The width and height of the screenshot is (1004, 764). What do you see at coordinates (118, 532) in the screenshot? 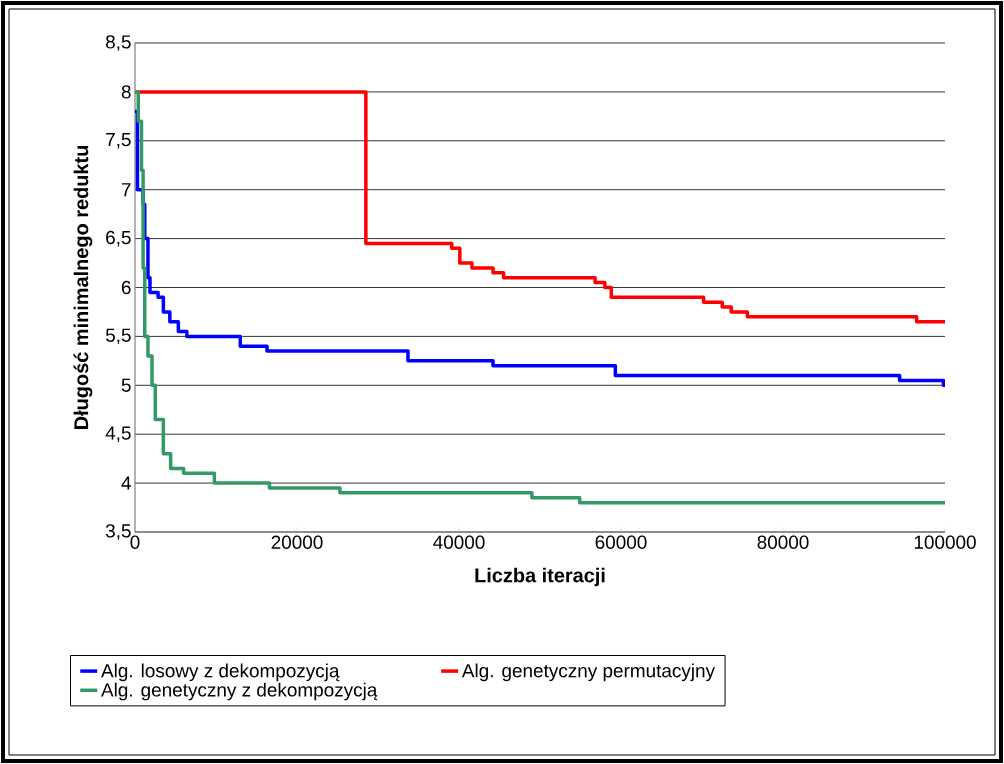
I see `y-tick-label: 3,5` at bounding box center [118, 532].